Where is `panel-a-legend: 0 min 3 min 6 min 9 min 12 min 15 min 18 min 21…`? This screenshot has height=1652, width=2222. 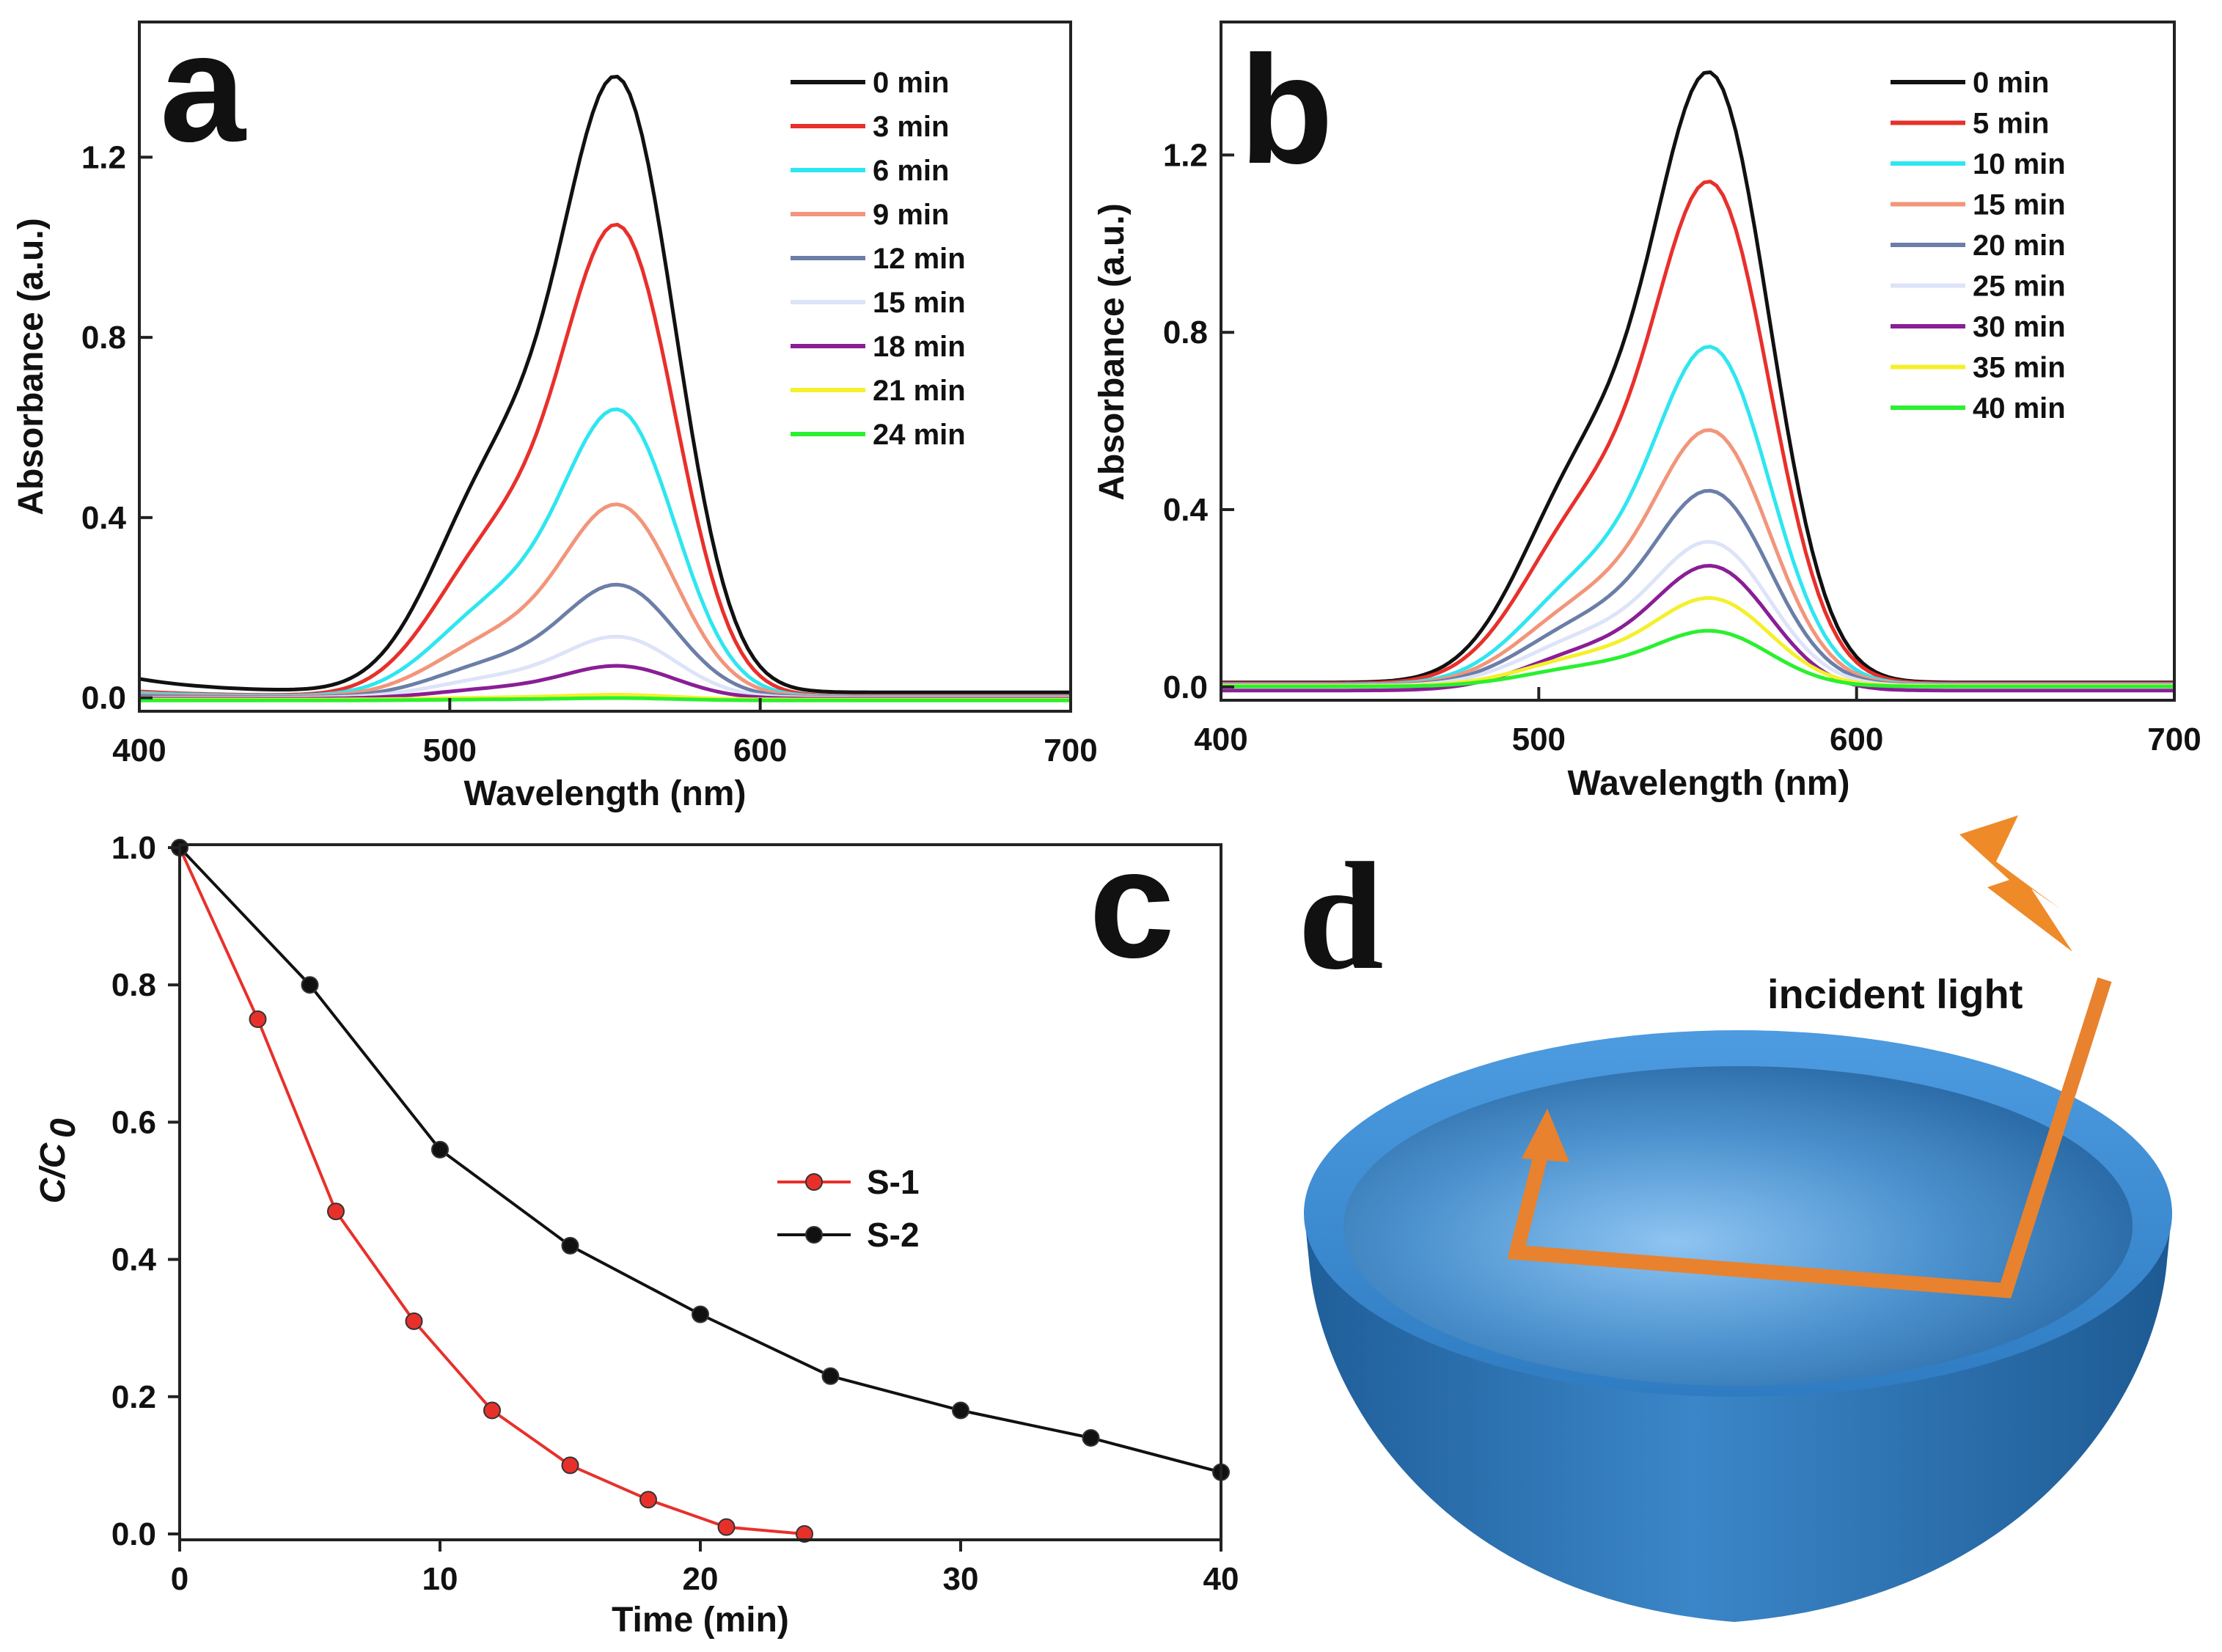 panel-a-legend: 0 min 3 min 6 min 9 min 12 min 15 min 18 min 21… is located at coordinates (878, 259).